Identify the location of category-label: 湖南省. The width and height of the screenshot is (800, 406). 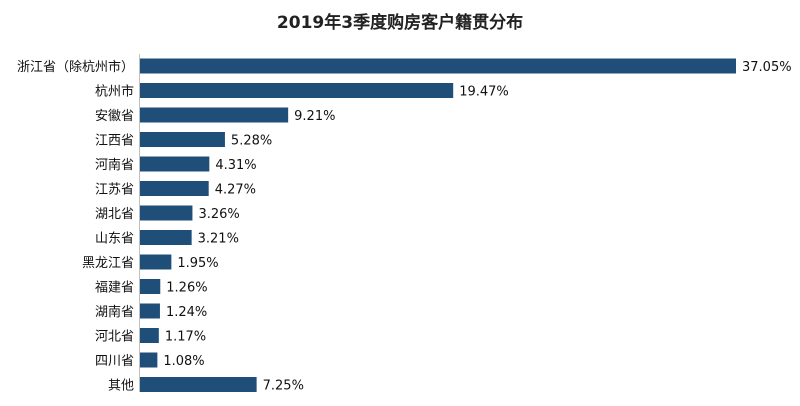
(114, 312).